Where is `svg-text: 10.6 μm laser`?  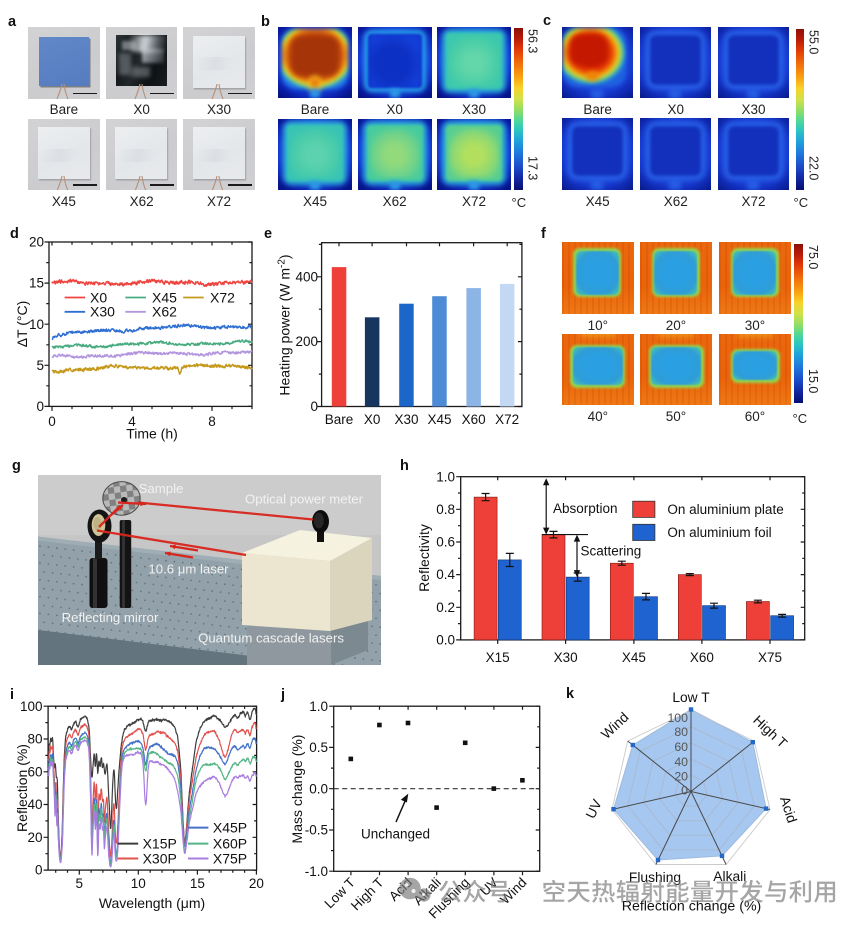 svg-text: 10.6 μm laser is located at coordinates (188, 569).